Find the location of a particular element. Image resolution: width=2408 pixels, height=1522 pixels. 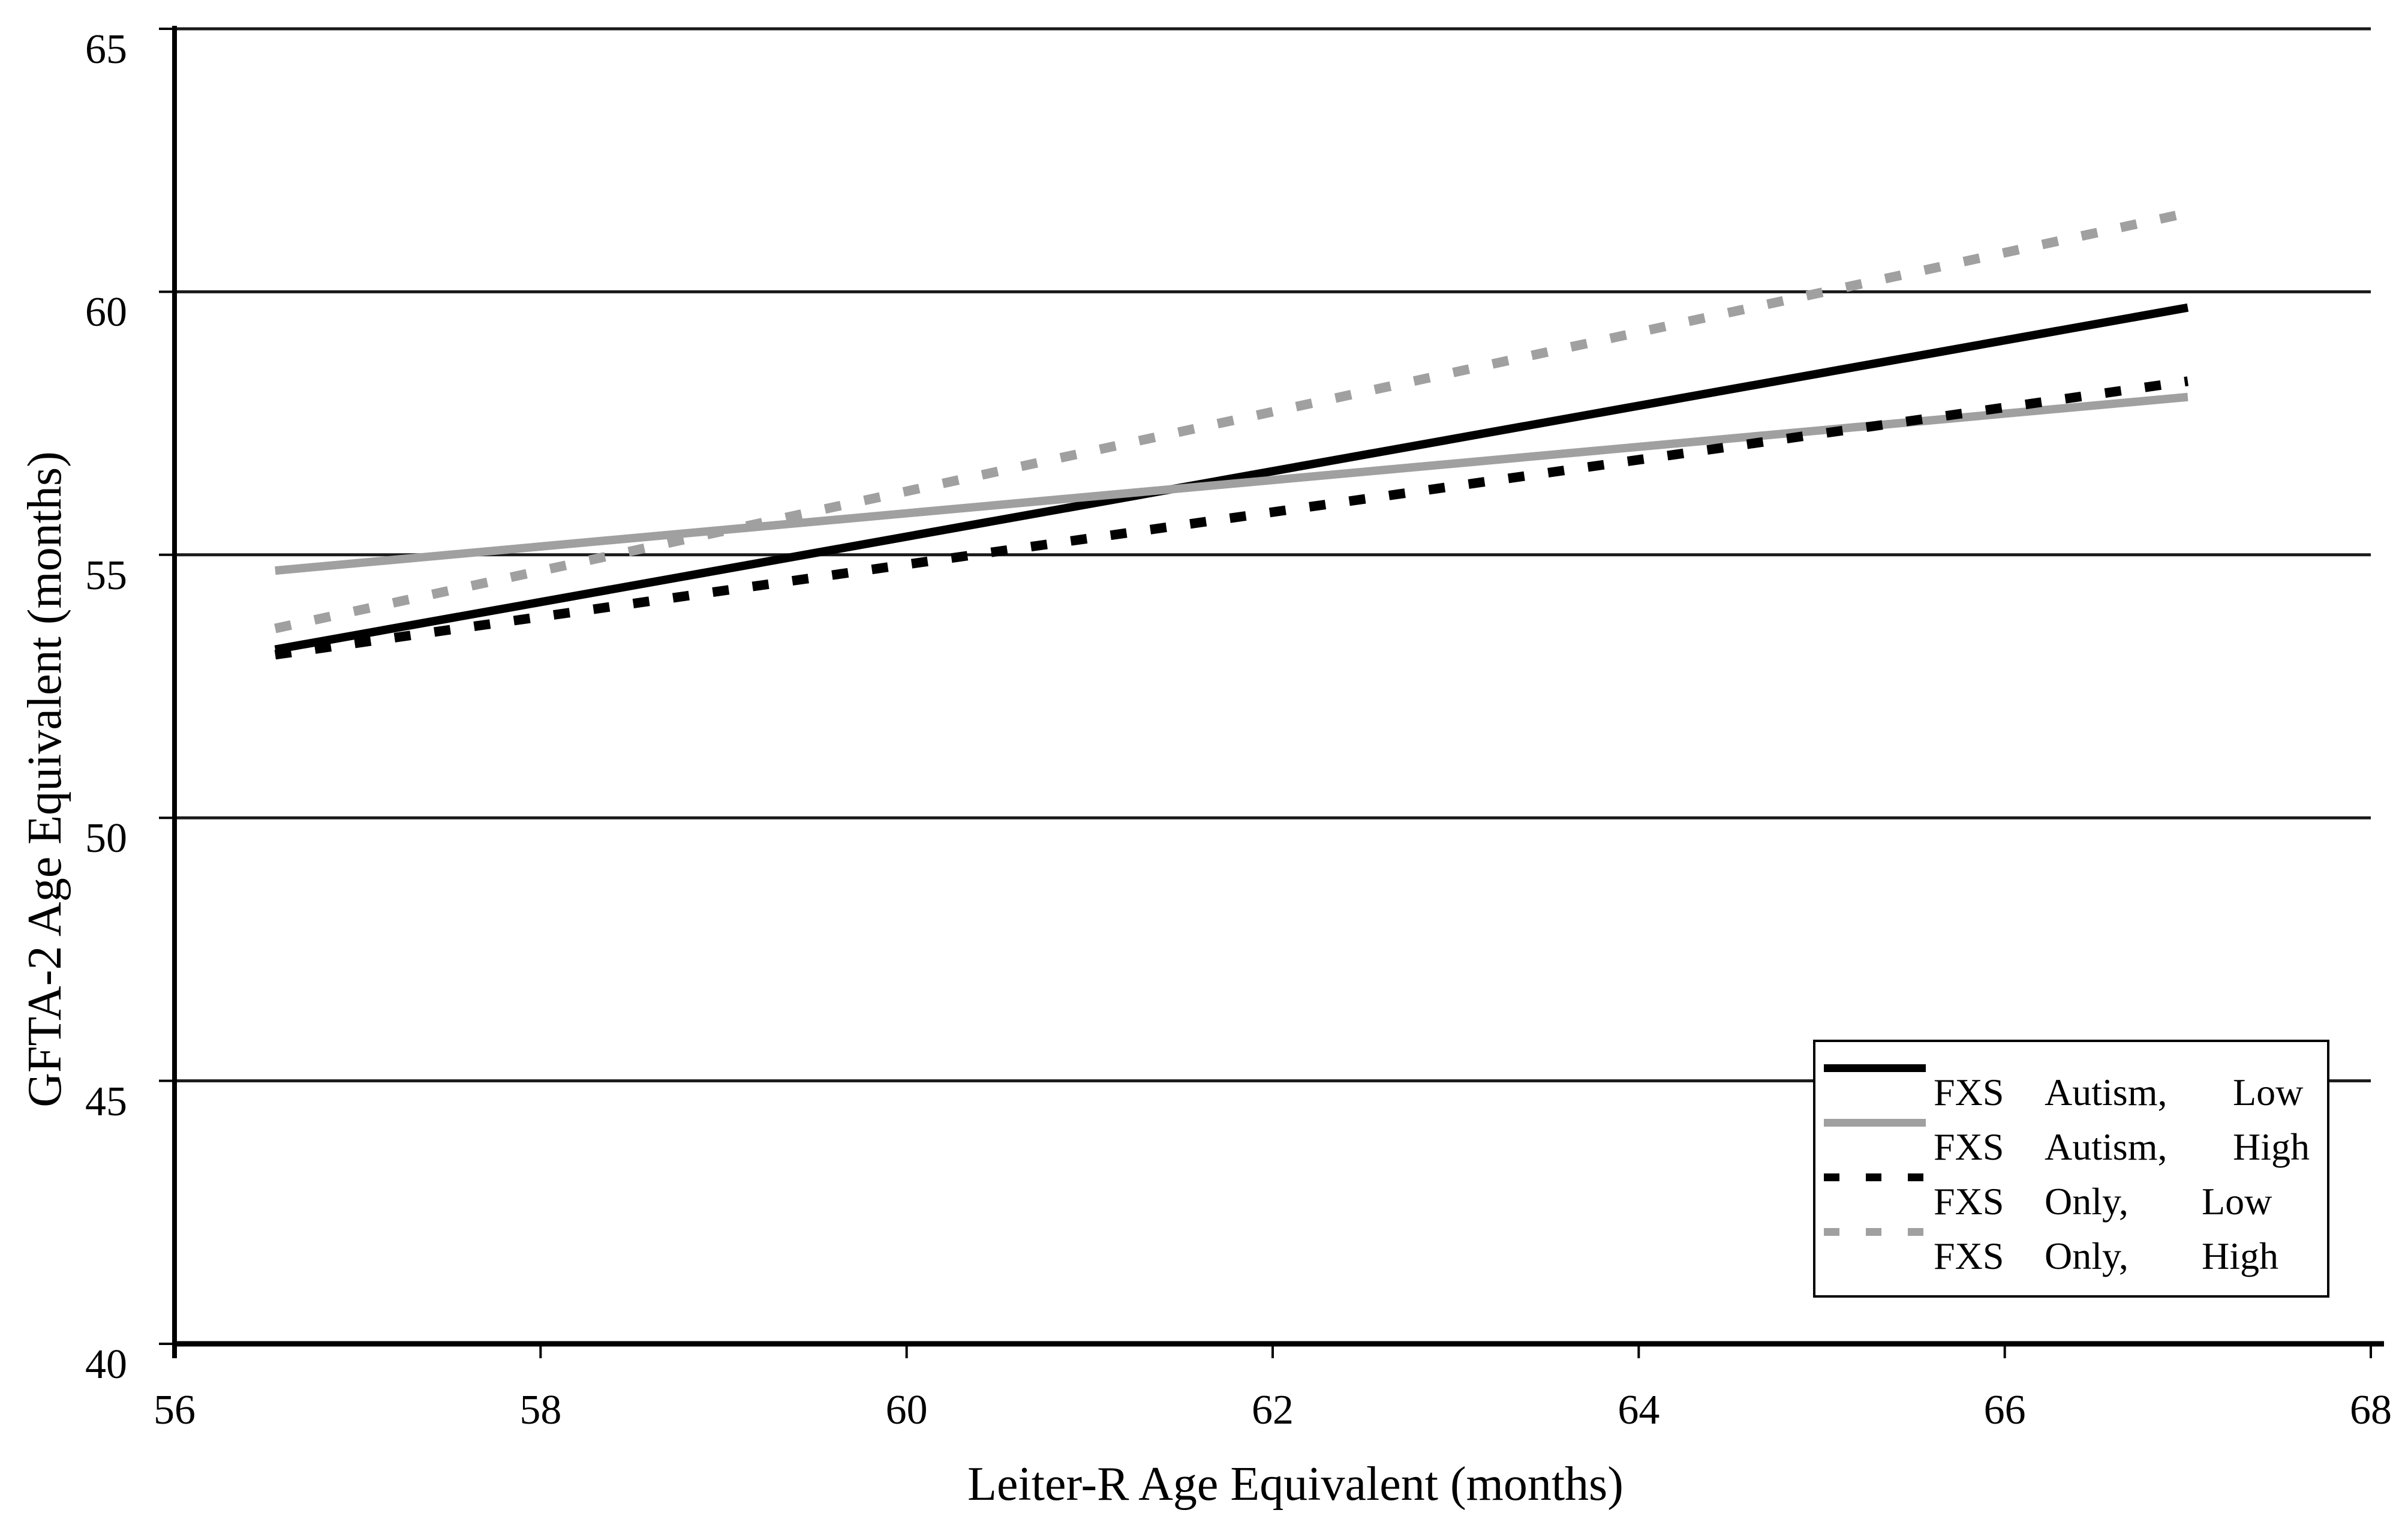

y-axis-title: GFTA-2 Age Equivalent (months) is located at coordinates (45, 779).